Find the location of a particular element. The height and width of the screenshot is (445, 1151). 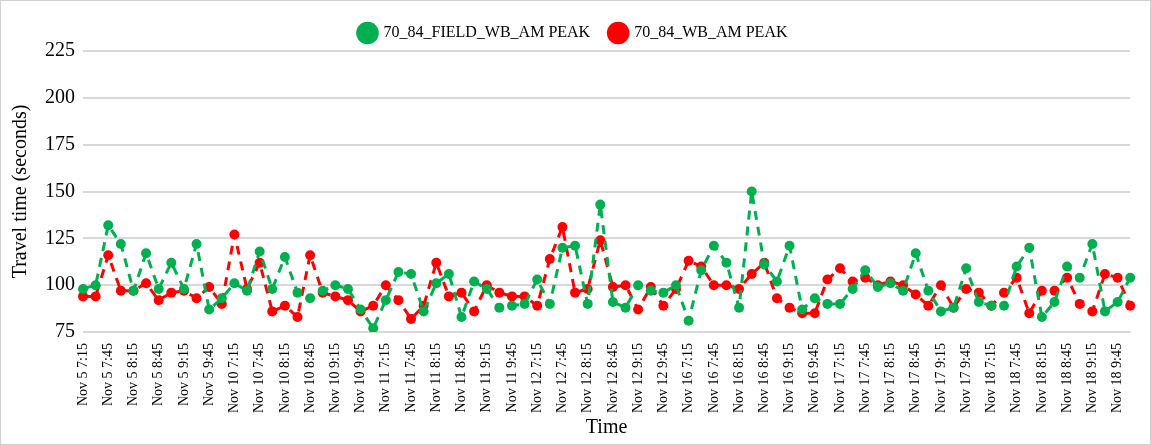

x-tick-label: Nov 17 9:45 is located at coordinates (965, 378).